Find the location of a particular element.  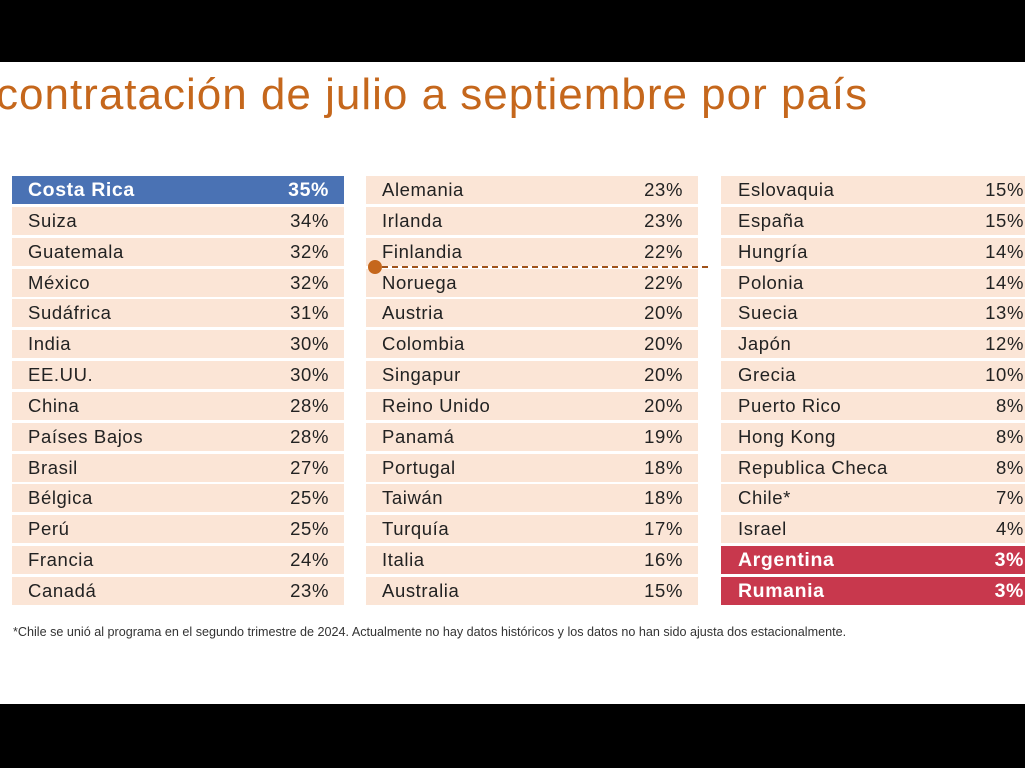

table-row: Turquía 17% is located at coordinates (532, 529).